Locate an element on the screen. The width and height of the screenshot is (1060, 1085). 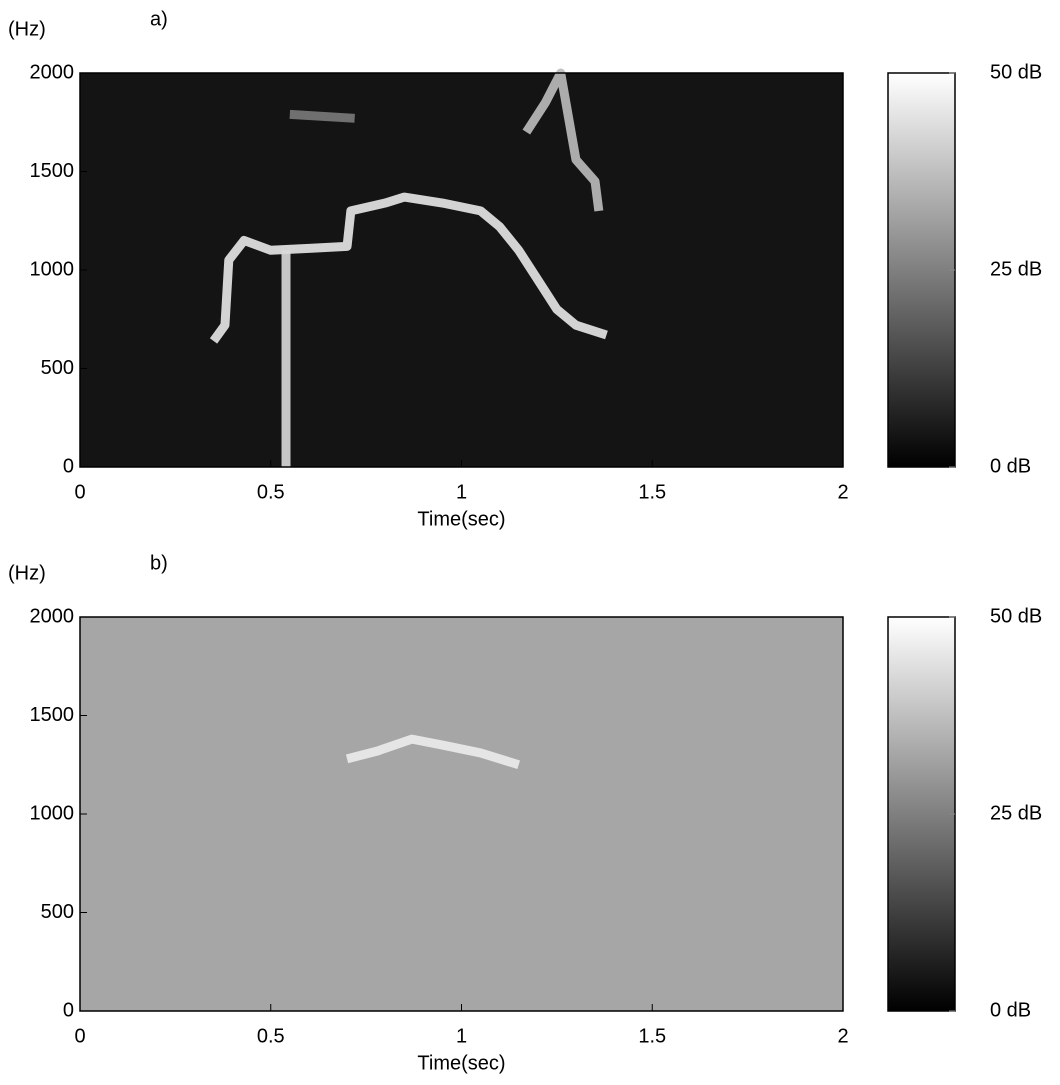
panel-label: a) is located at coordinates (159, 19).